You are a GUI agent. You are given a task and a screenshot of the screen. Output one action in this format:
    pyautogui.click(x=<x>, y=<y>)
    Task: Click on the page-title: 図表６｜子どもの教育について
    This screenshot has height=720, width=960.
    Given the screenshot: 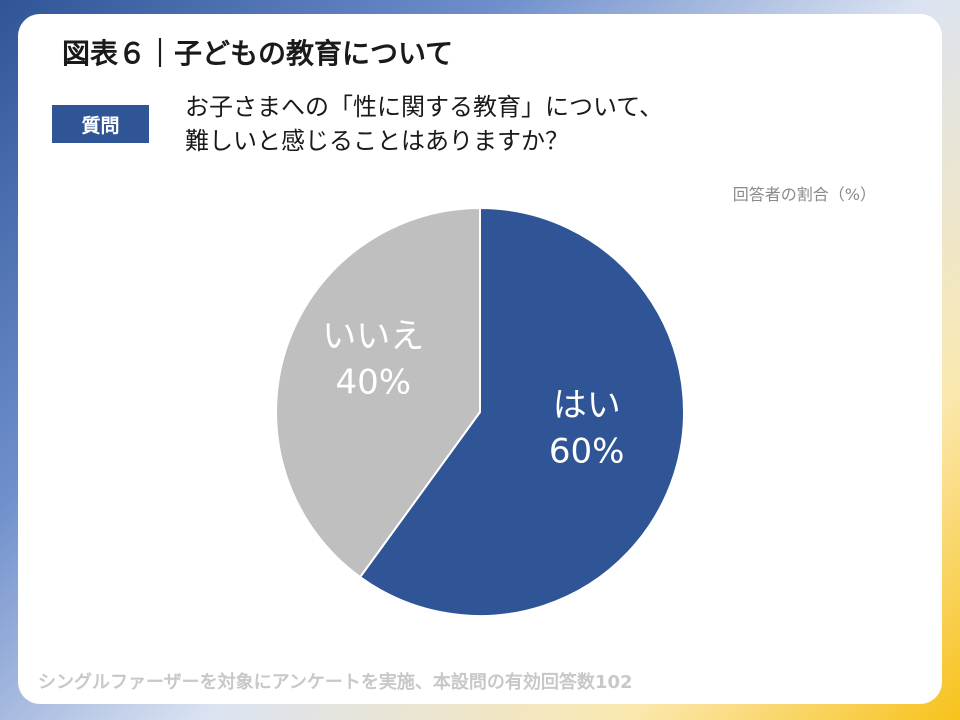 What is the action you would take?
    pyautogui.click(x=258, y=53)
    